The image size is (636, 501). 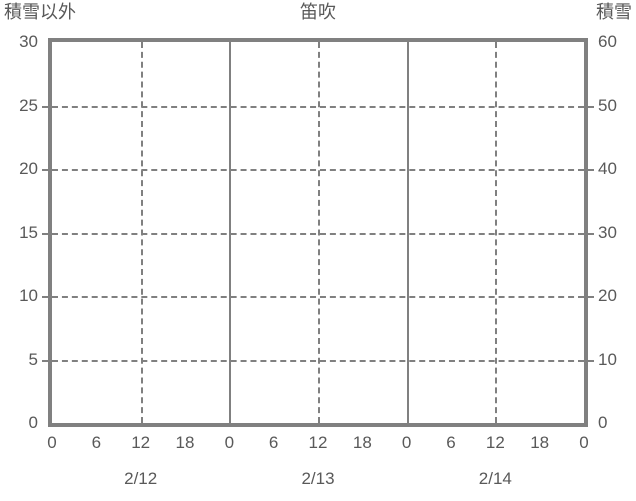 What do you see at coordinates (40, 12) in the screenshot?
I see `left-axis-title: 積雪以外` at bounding box center [40, 12].